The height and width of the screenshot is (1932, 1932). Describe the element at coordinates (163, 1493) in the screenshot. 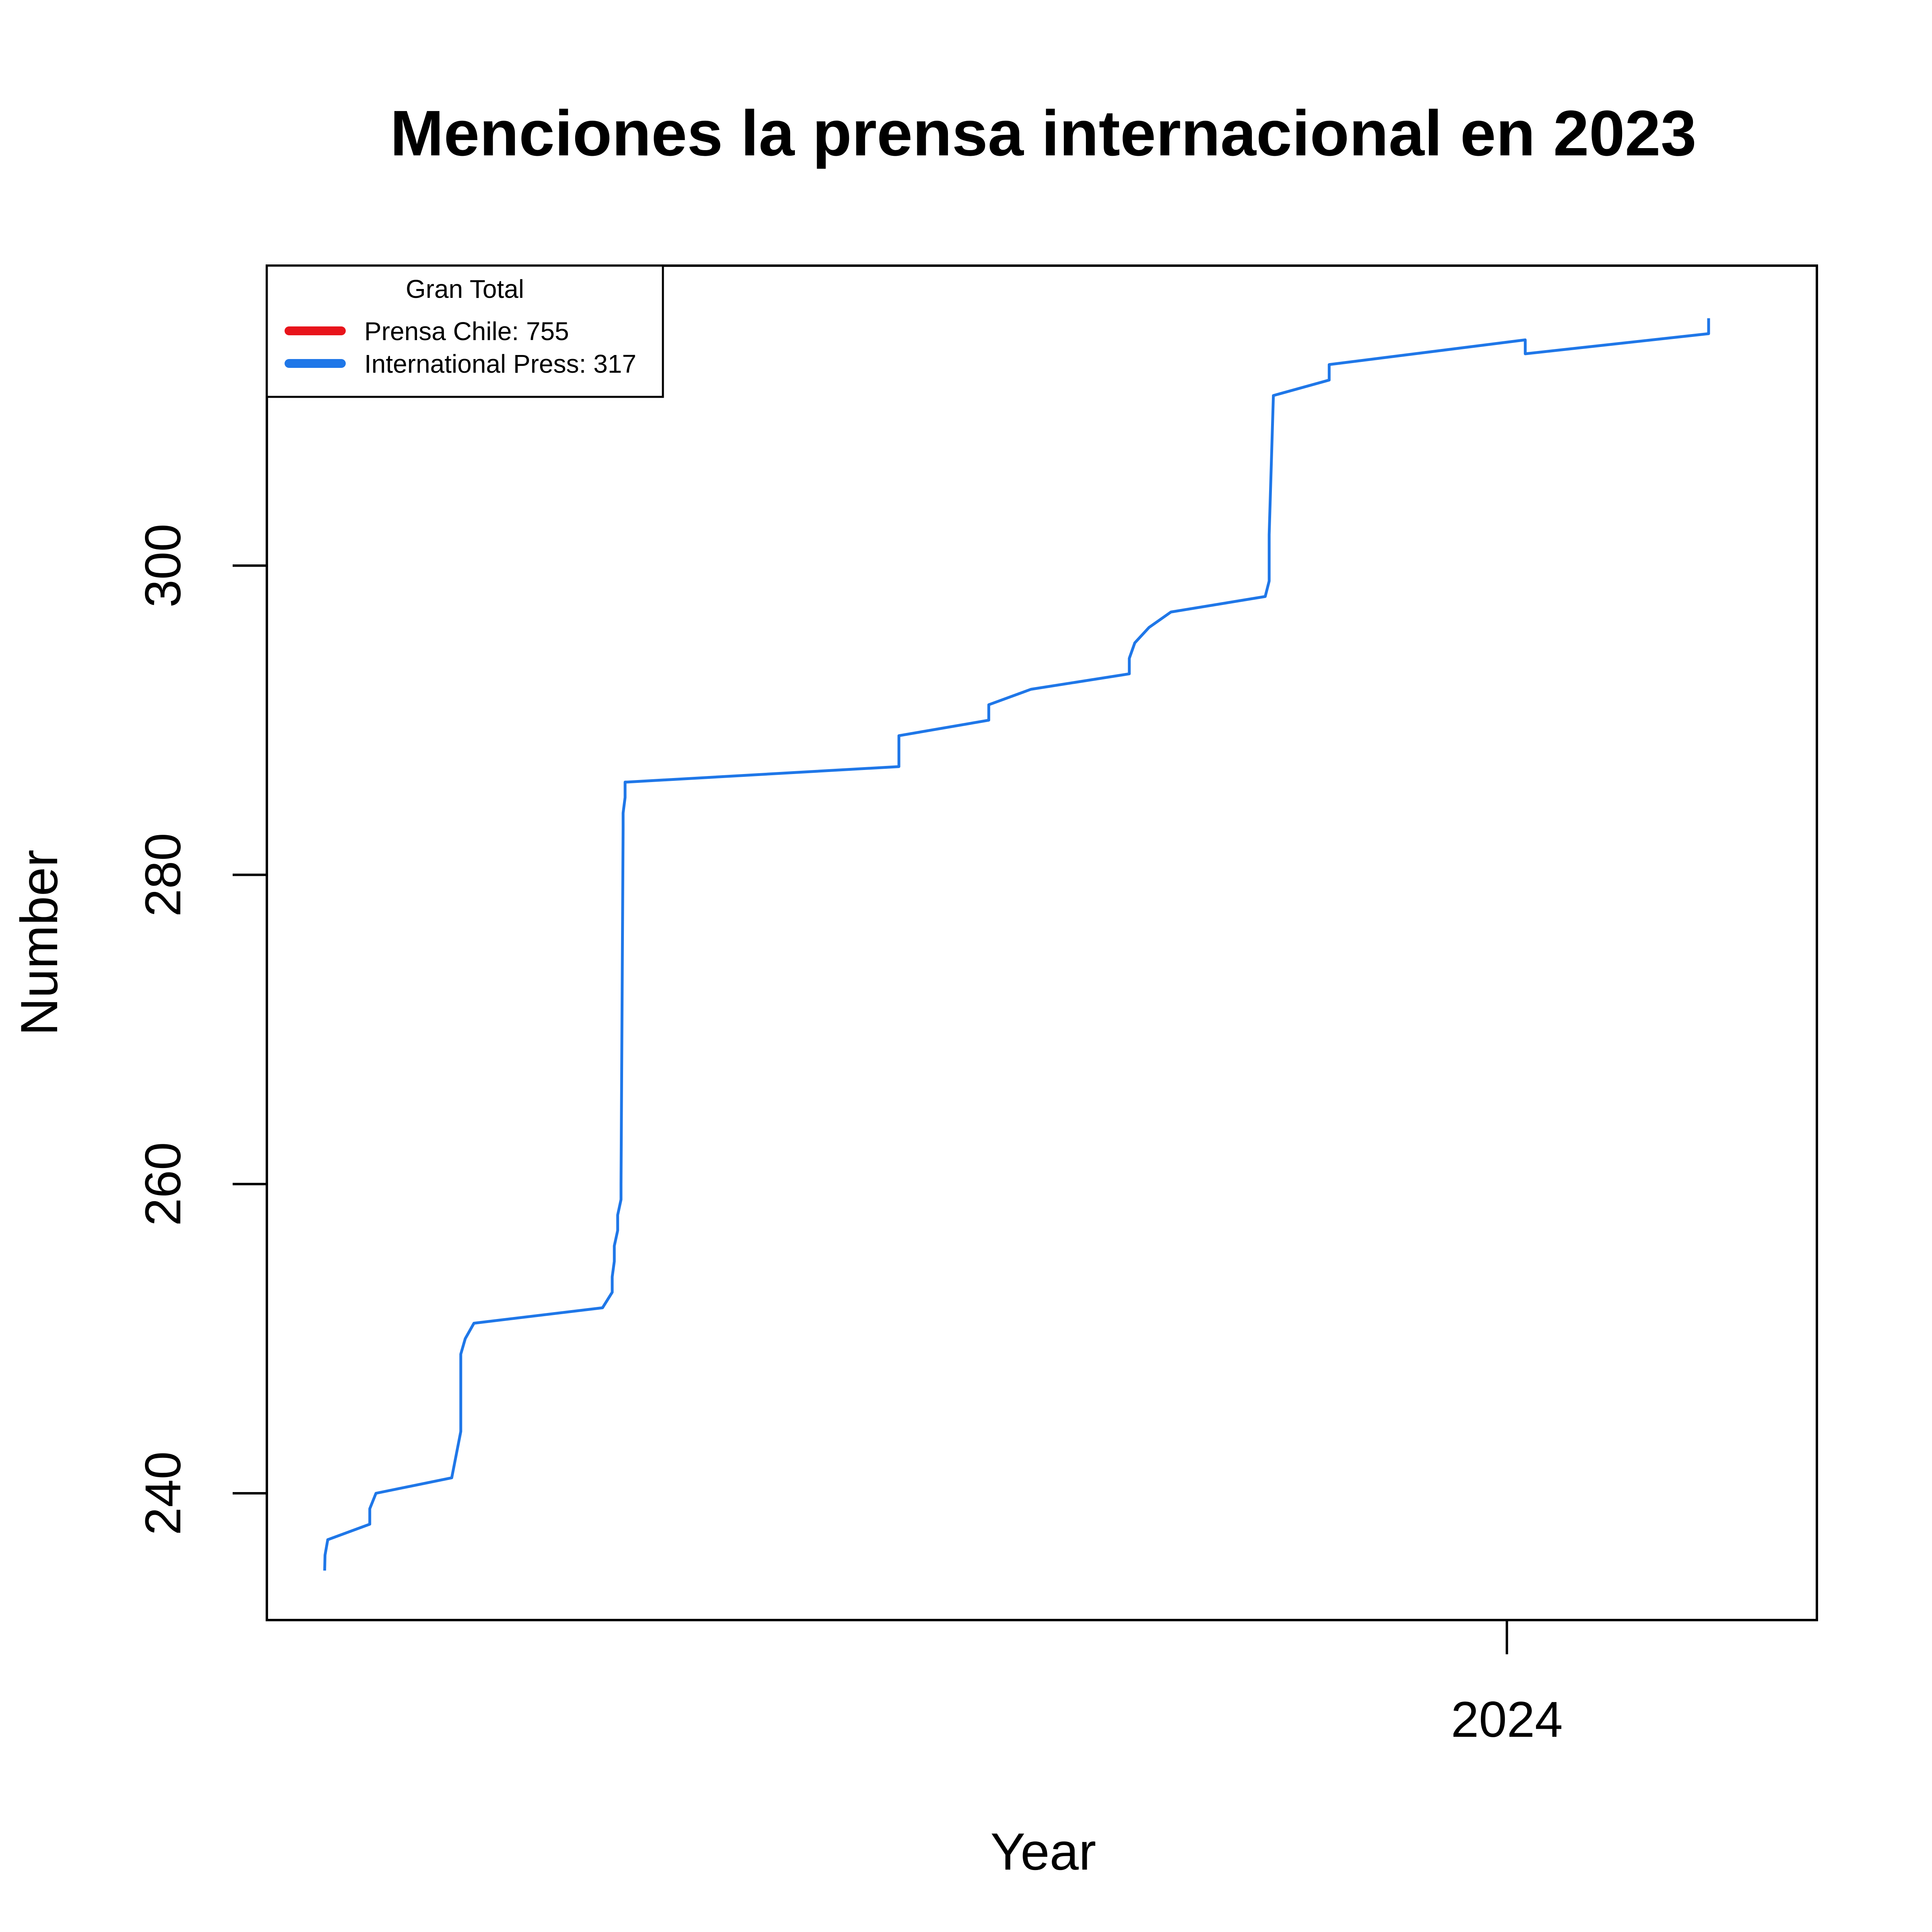

I see `y-tick-label-240: 240` at that location.